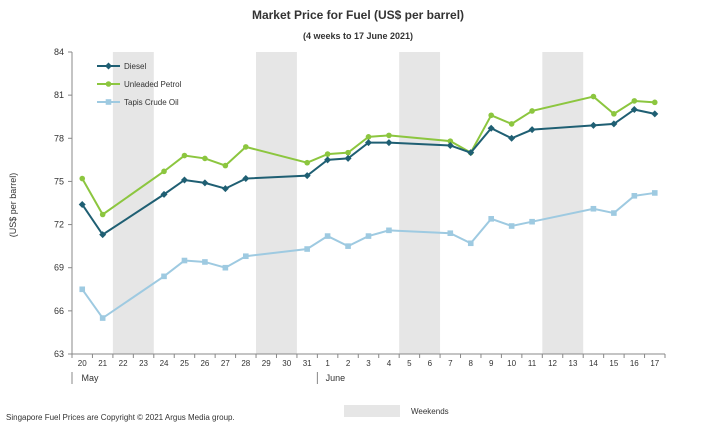  What do you see at coordinates (389, 363) in the screenshot?
I see `x-tick-label: 4` at bounding box center [389, 363].